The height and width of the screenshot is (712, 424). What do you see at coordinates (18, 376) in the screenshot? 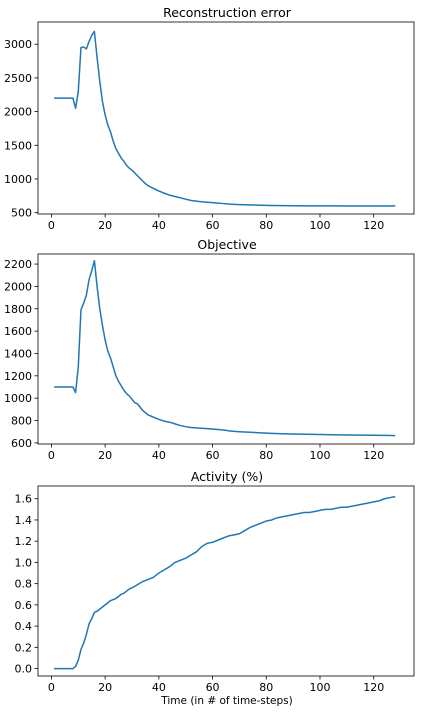
I see `y-tick-label: 1200` at bounding box center [18, 376].